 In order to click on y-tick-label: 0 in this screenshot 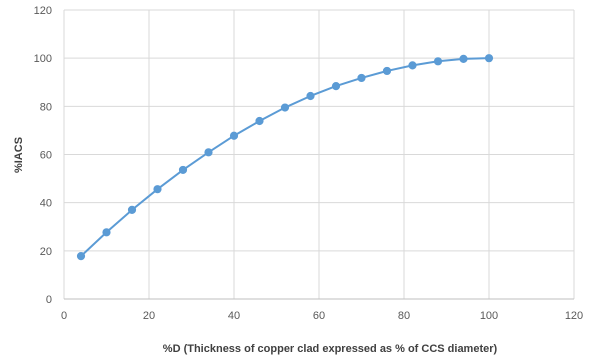, I will do `click(49, 300)`.